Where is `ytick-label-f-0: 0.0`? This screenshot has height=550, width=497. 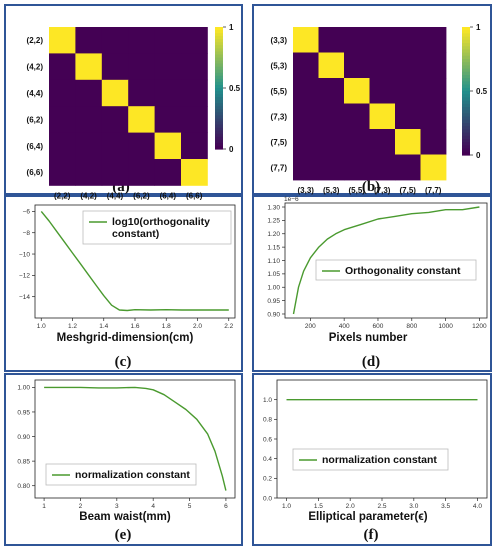 ytick-label-f-0: 0.0 is located at coordinates (267, 498).